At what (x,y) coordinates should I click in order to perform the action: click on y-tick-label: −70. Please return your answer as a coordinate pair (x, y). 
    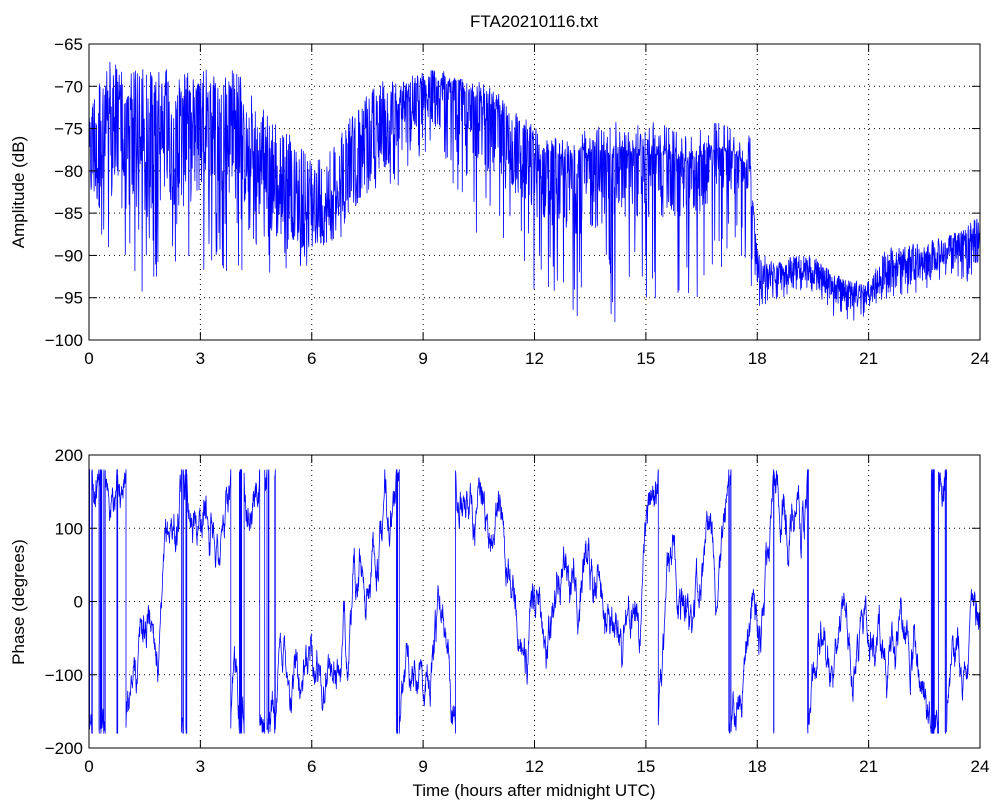
    Looking at the image, I should click on (68, 86).